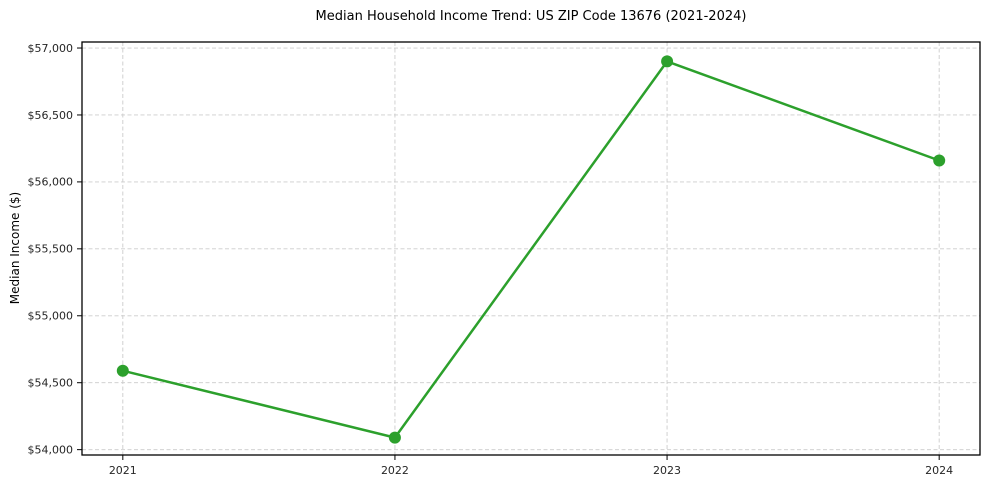 The image size is (989, 490). What do you see at coordinates (51, 182) in the screenshot?
I see `y-tick-label: $56,000` at bounding box center [51, 182].